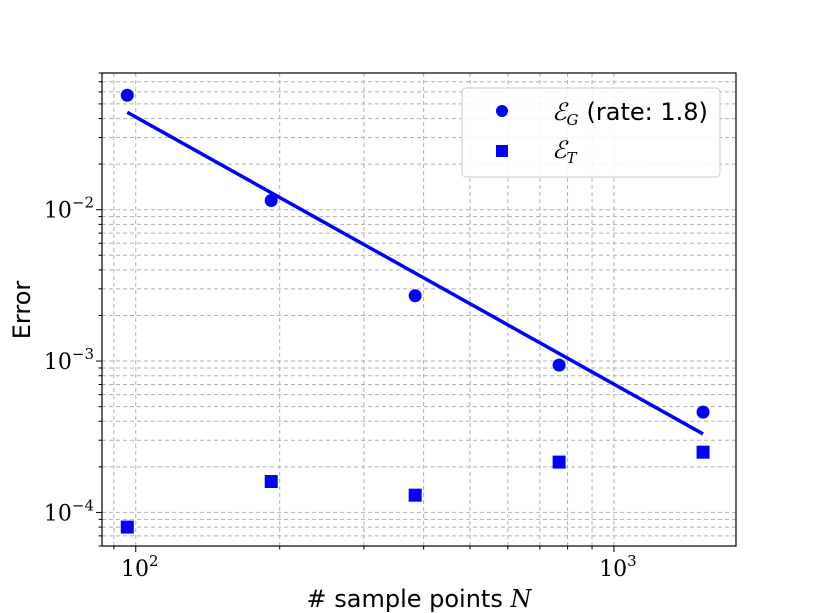  I want to click on legend-box, so click(591, 132).